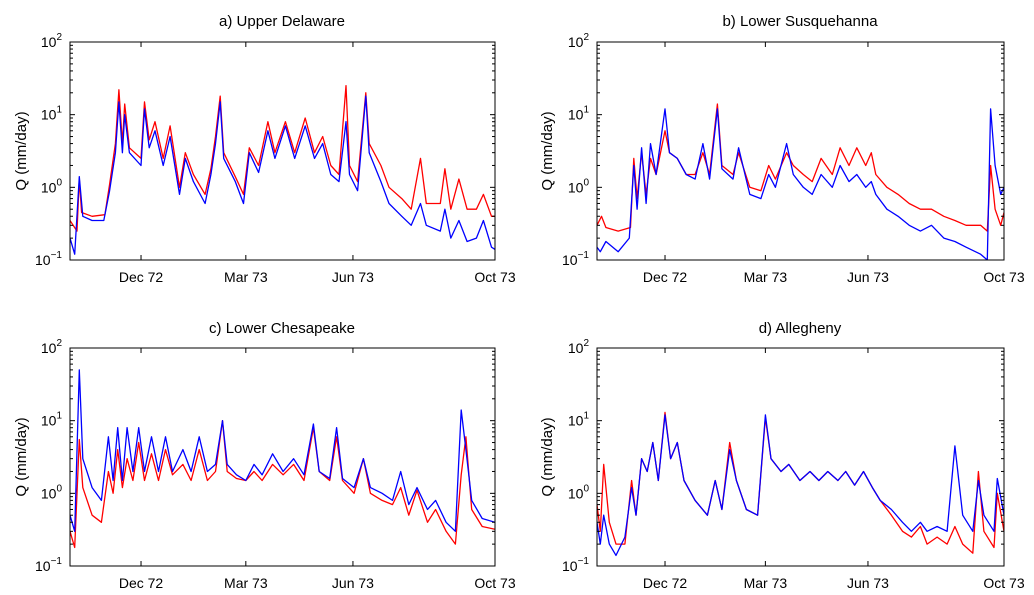  What do you see at coordinates (282, 21) in the screenshot?
I see `panel-title: a) Upper Delaware` at bounding box center [282, 21].